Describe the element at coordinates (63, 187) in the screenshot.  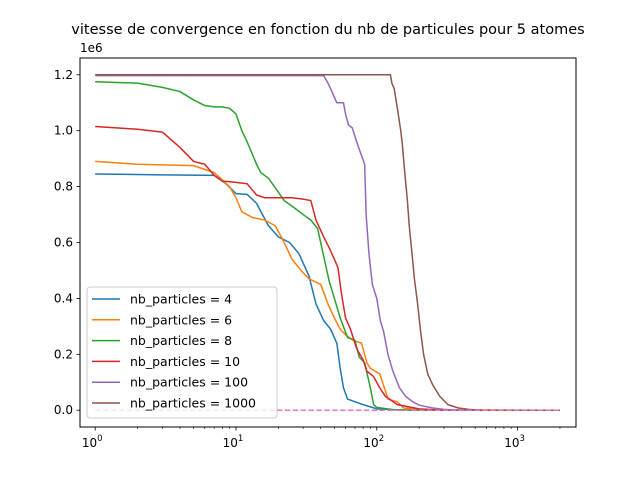
I see `y-tick-label: 0.8` at that location.